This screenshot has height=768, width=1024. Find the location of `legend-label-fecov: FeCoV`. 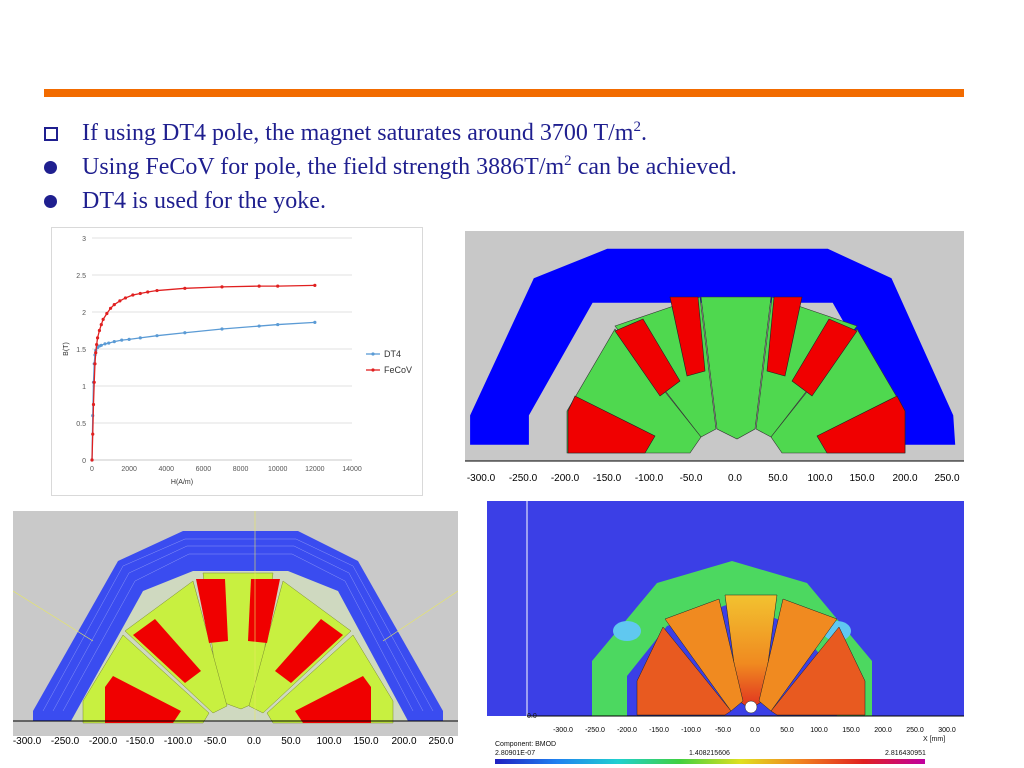

legend-label-fecov: FeCoV is located at coordinates (398, 370).